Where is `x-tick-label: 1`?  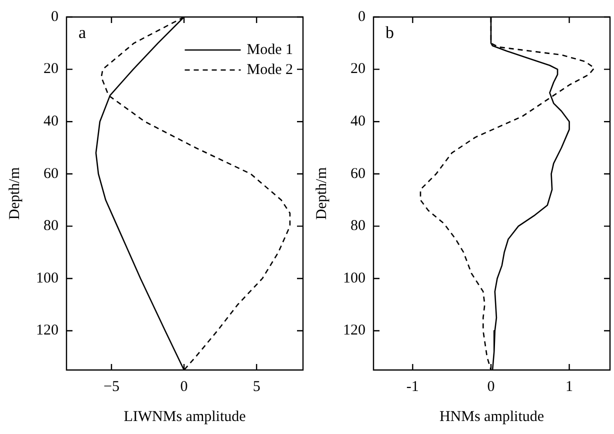 x-tick-label: 1 is located at coordinates (570, 386).